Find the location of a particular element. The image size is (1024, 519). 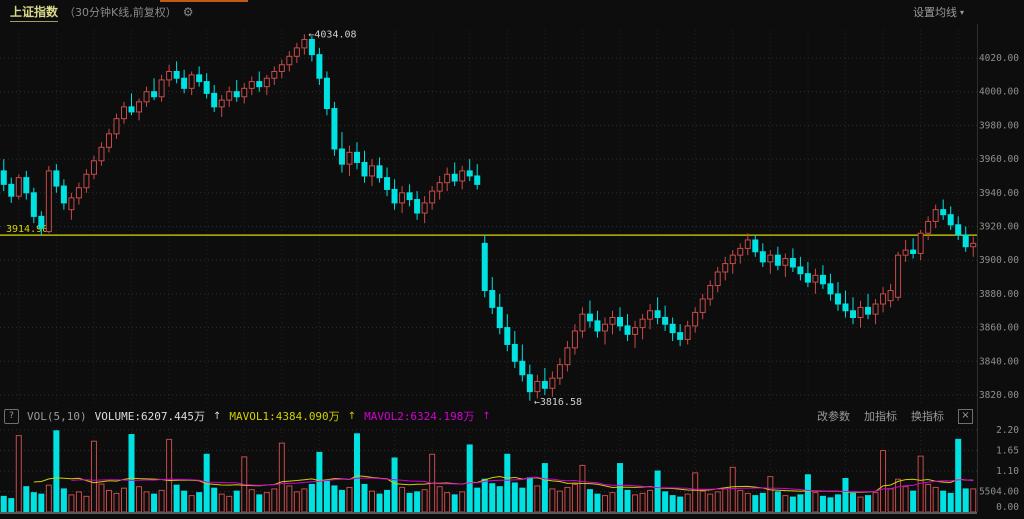

switch-indicator-link: 换指标 is located at coordinates (927, 416).